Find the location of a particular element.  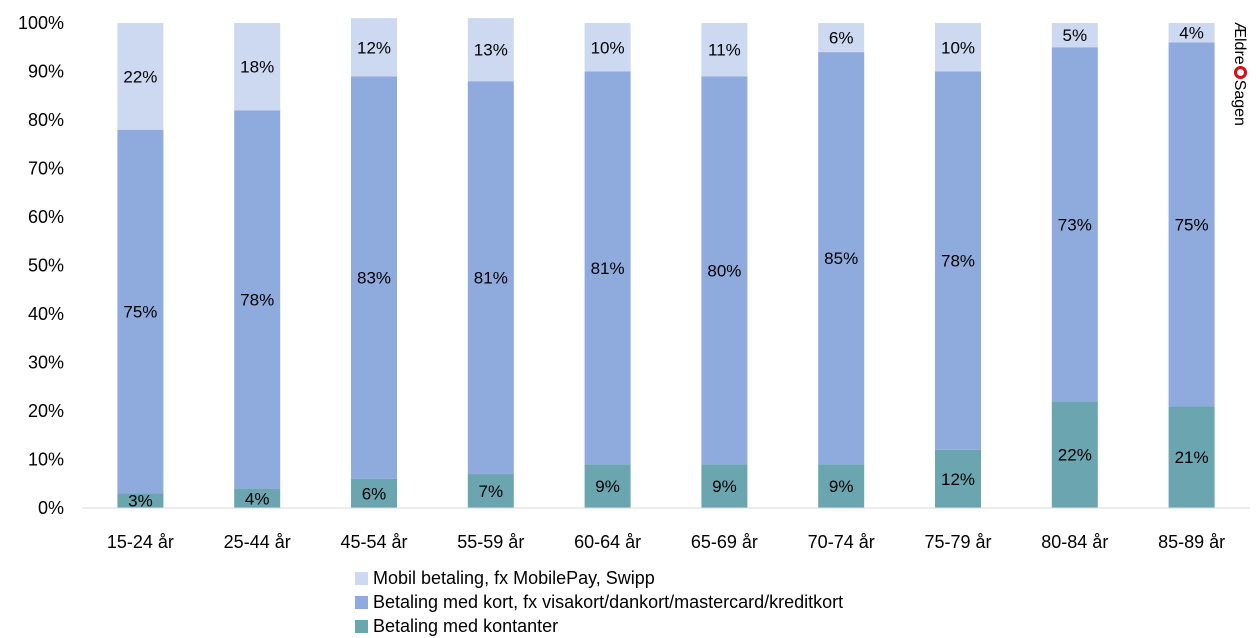

brand-text-post: Sagen is located at coordinates (1239, 102).